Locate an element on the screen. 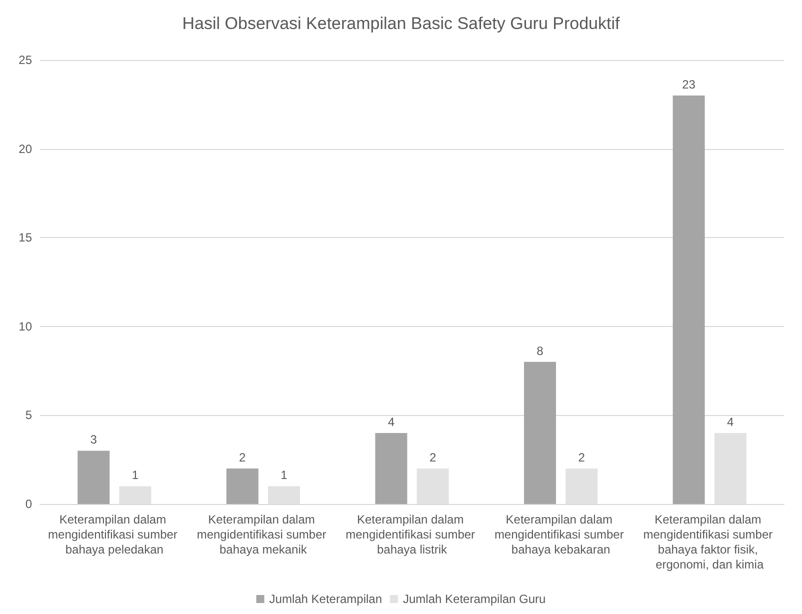 The height and width of the screenshot is (614, 802). y-tick-label: 20 is located at coordinates (25, 149).